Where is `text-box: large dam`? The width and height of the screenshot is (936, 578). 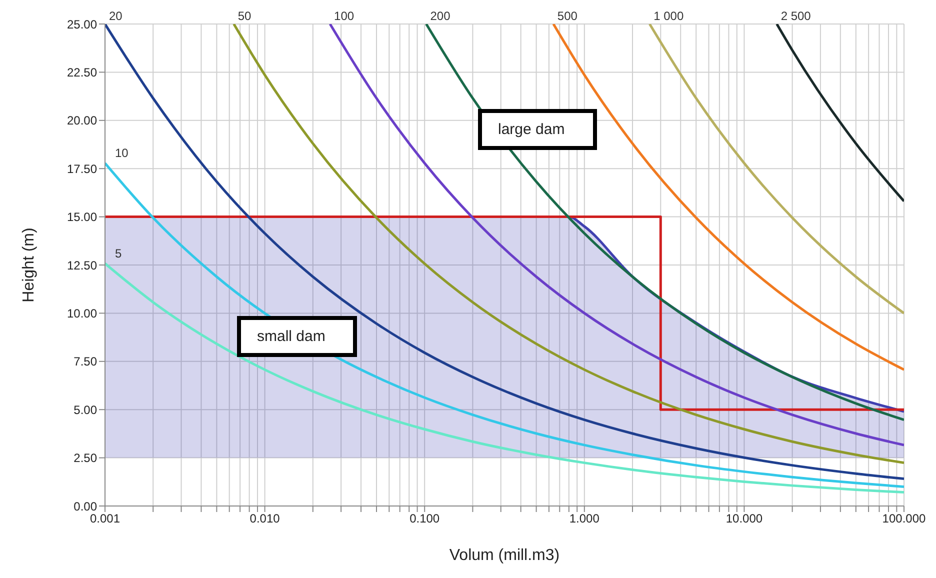
text-box: large dam is located at coordinates (537, 129).